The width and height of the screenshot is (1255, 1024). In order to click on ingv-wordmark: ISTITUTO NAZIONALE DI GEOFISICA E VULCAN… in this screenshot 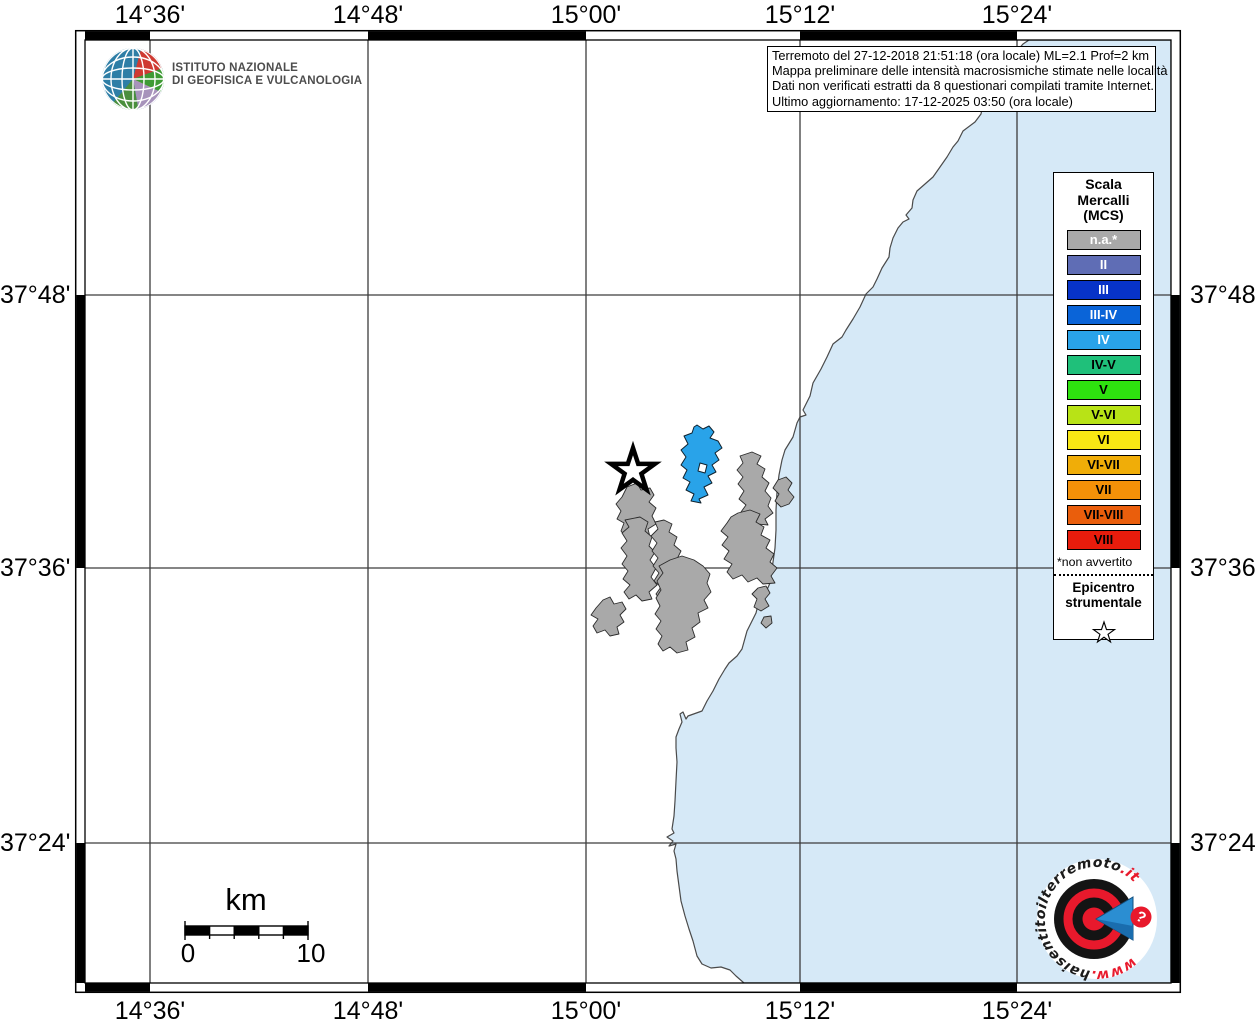, I will do `click(267, 74)`.